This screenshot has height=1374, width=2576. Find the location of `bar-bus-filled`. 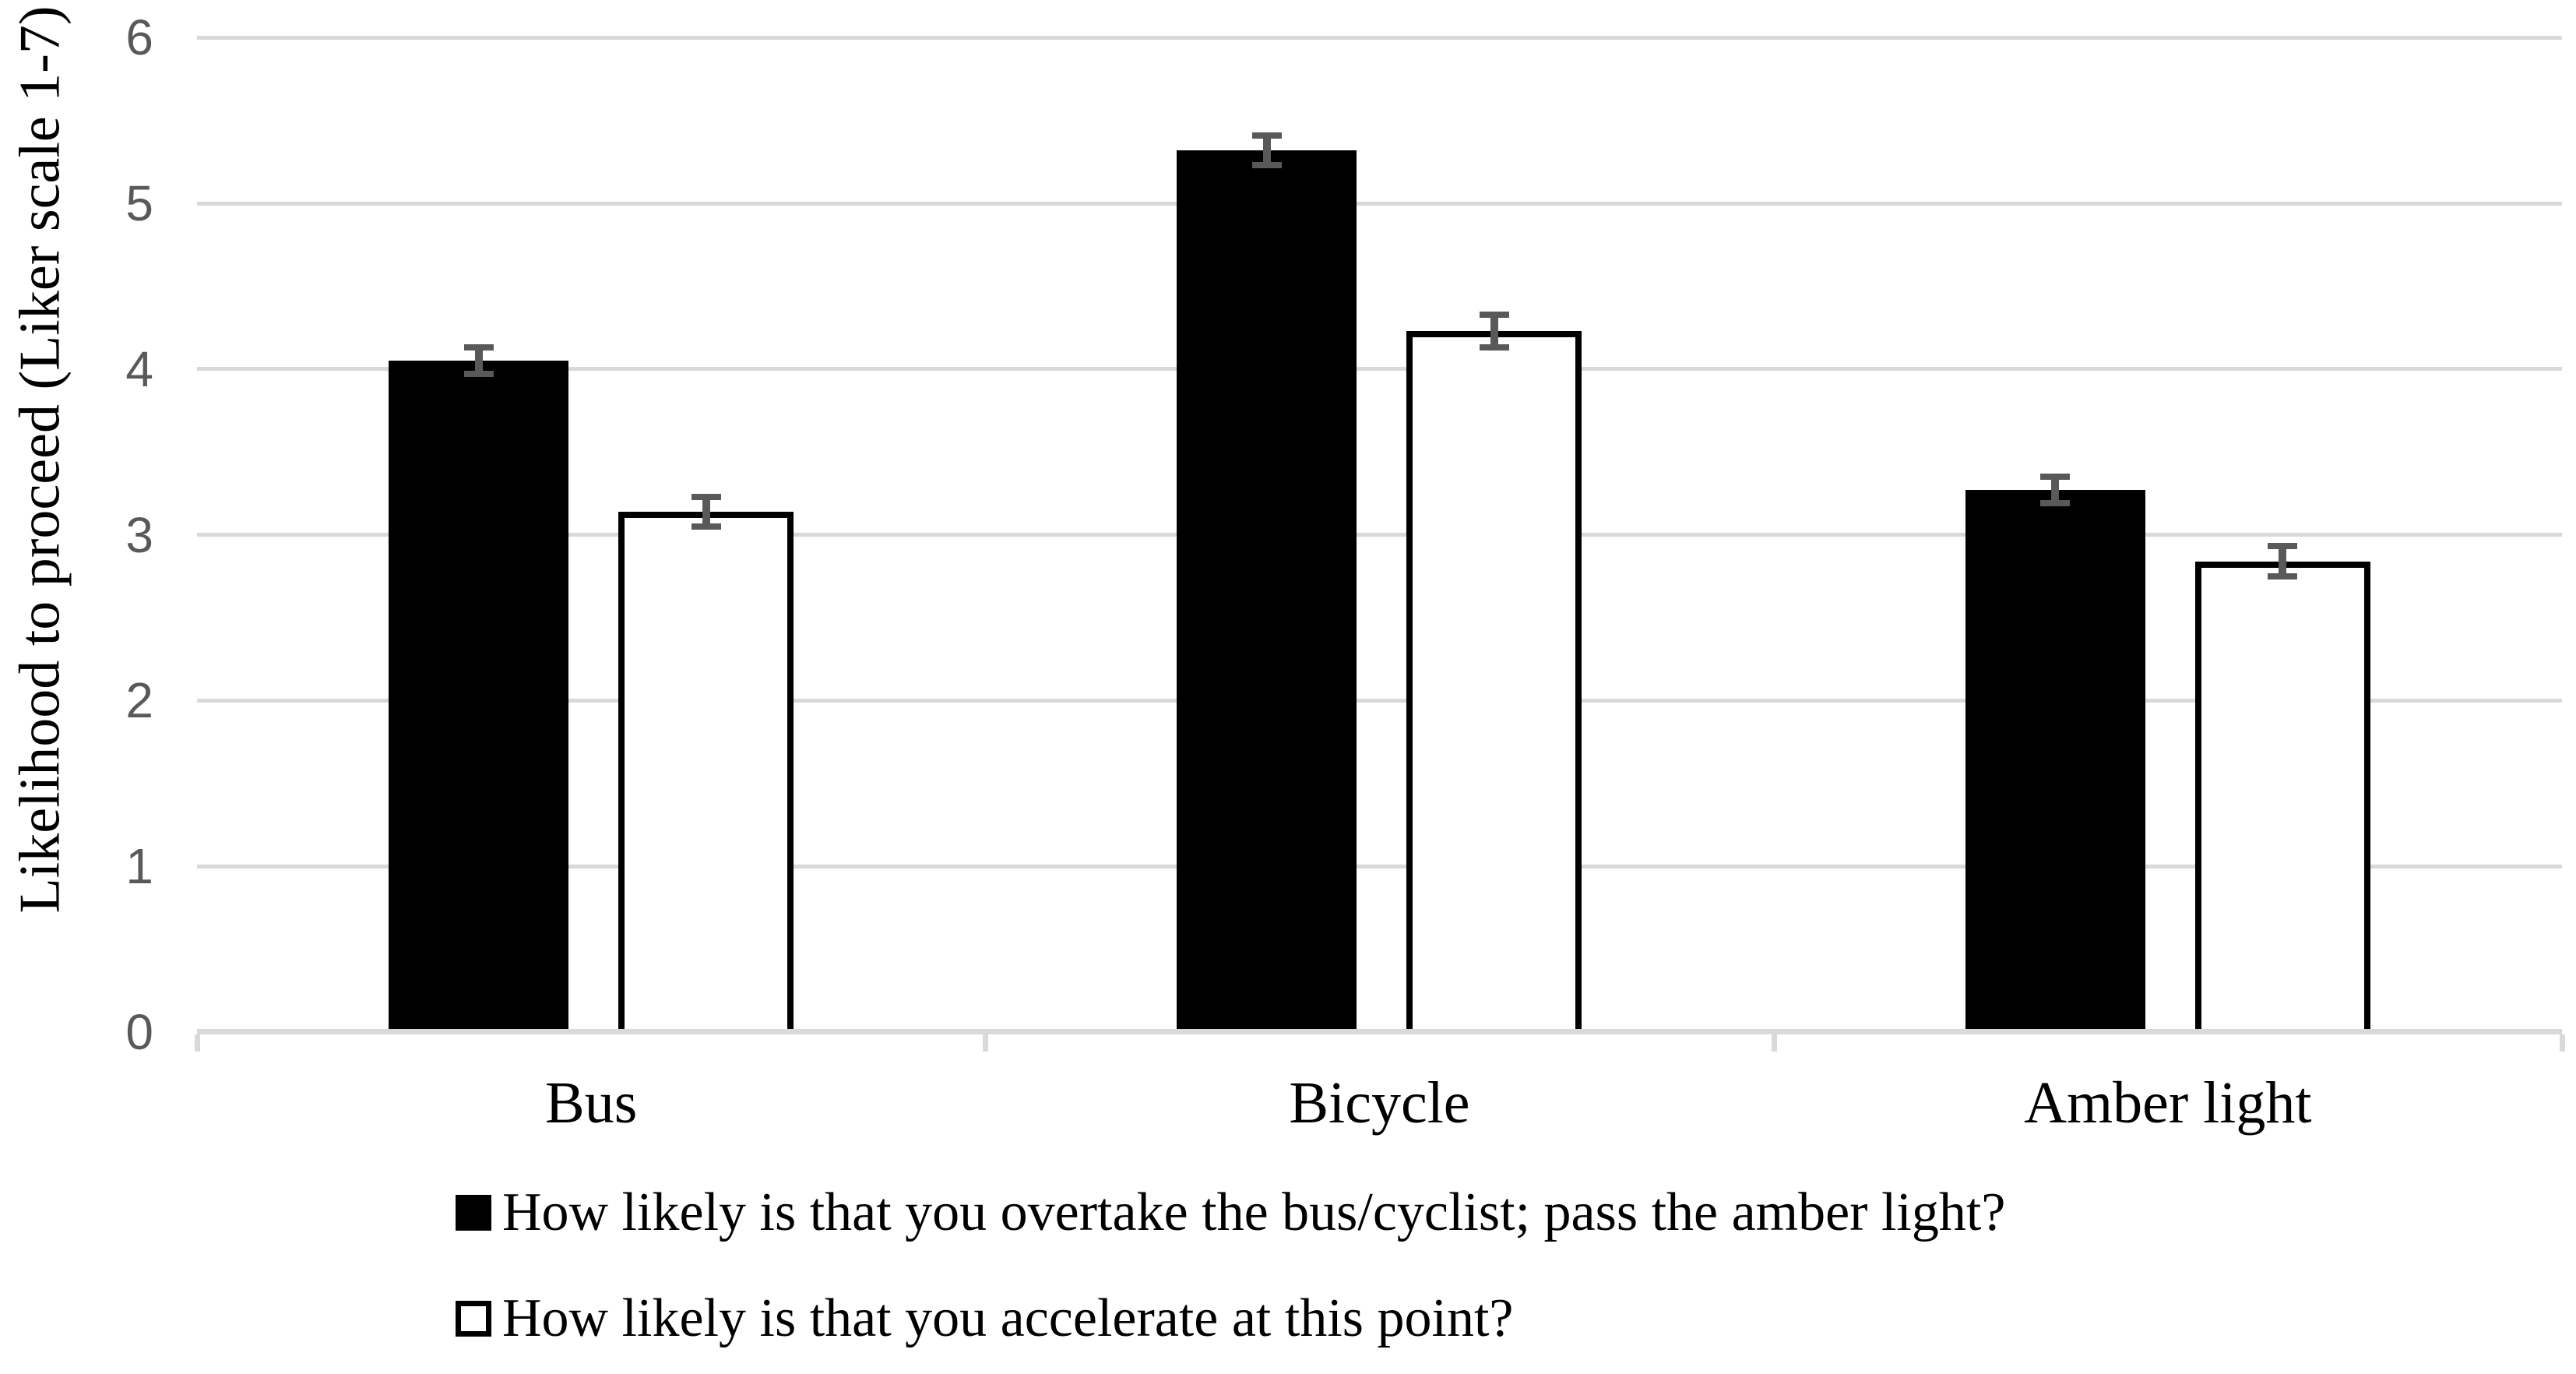

bar-bus-filled is located at coordinates (478, 695).